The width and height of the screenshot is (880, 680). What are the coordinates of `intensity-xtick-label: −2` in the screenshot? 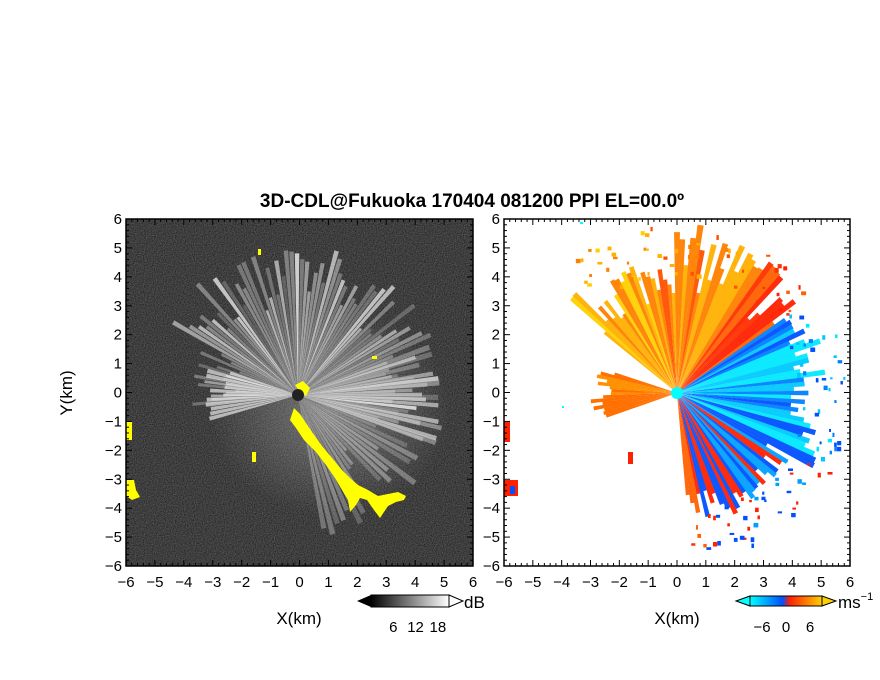 It's located at (241, 582).